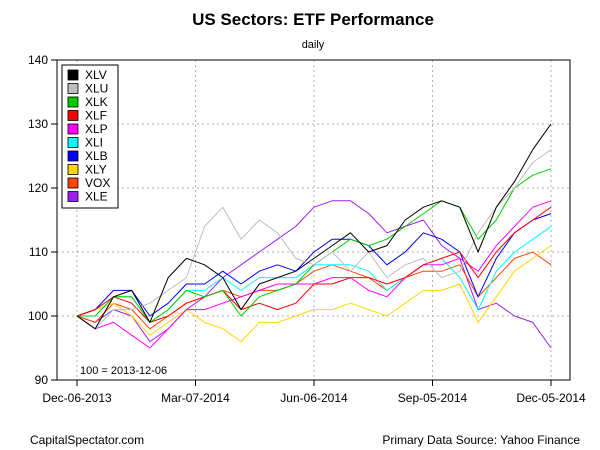  Describe the element at coordinates (96, 89) in the screenshot. I see `legend-label: XLU` at that location.